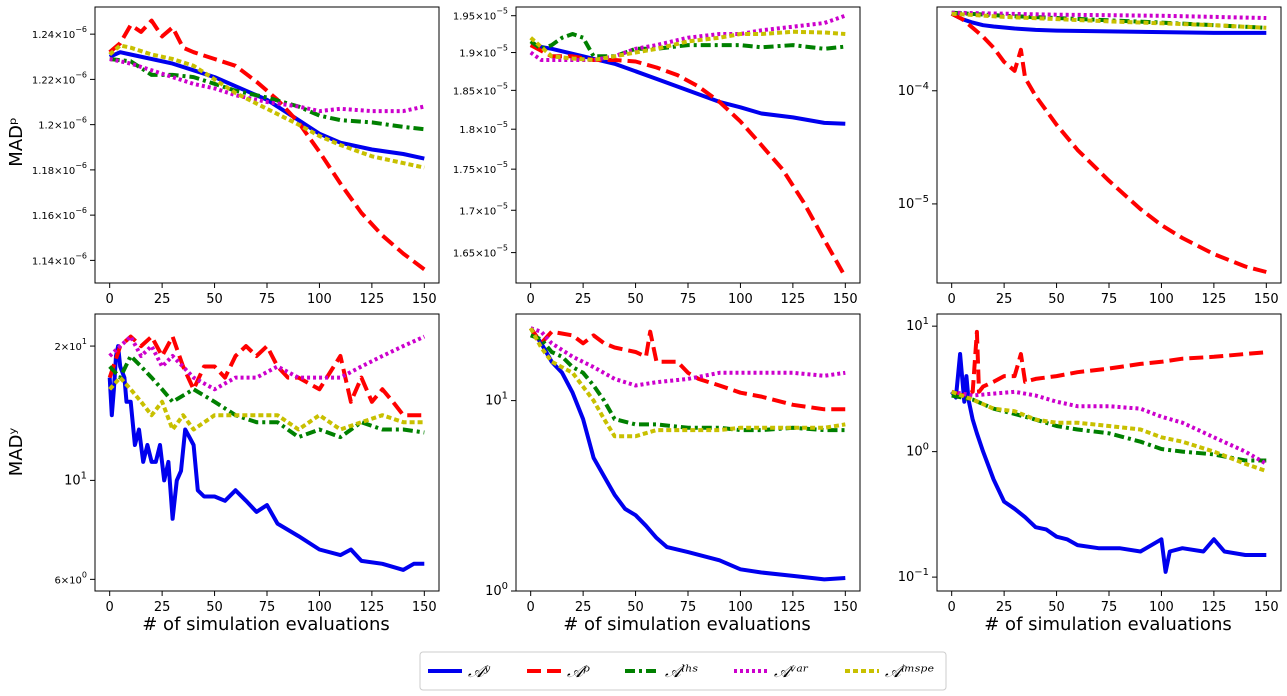  I want to click on ylabel-top: MADᵖ, so click(16, 141).